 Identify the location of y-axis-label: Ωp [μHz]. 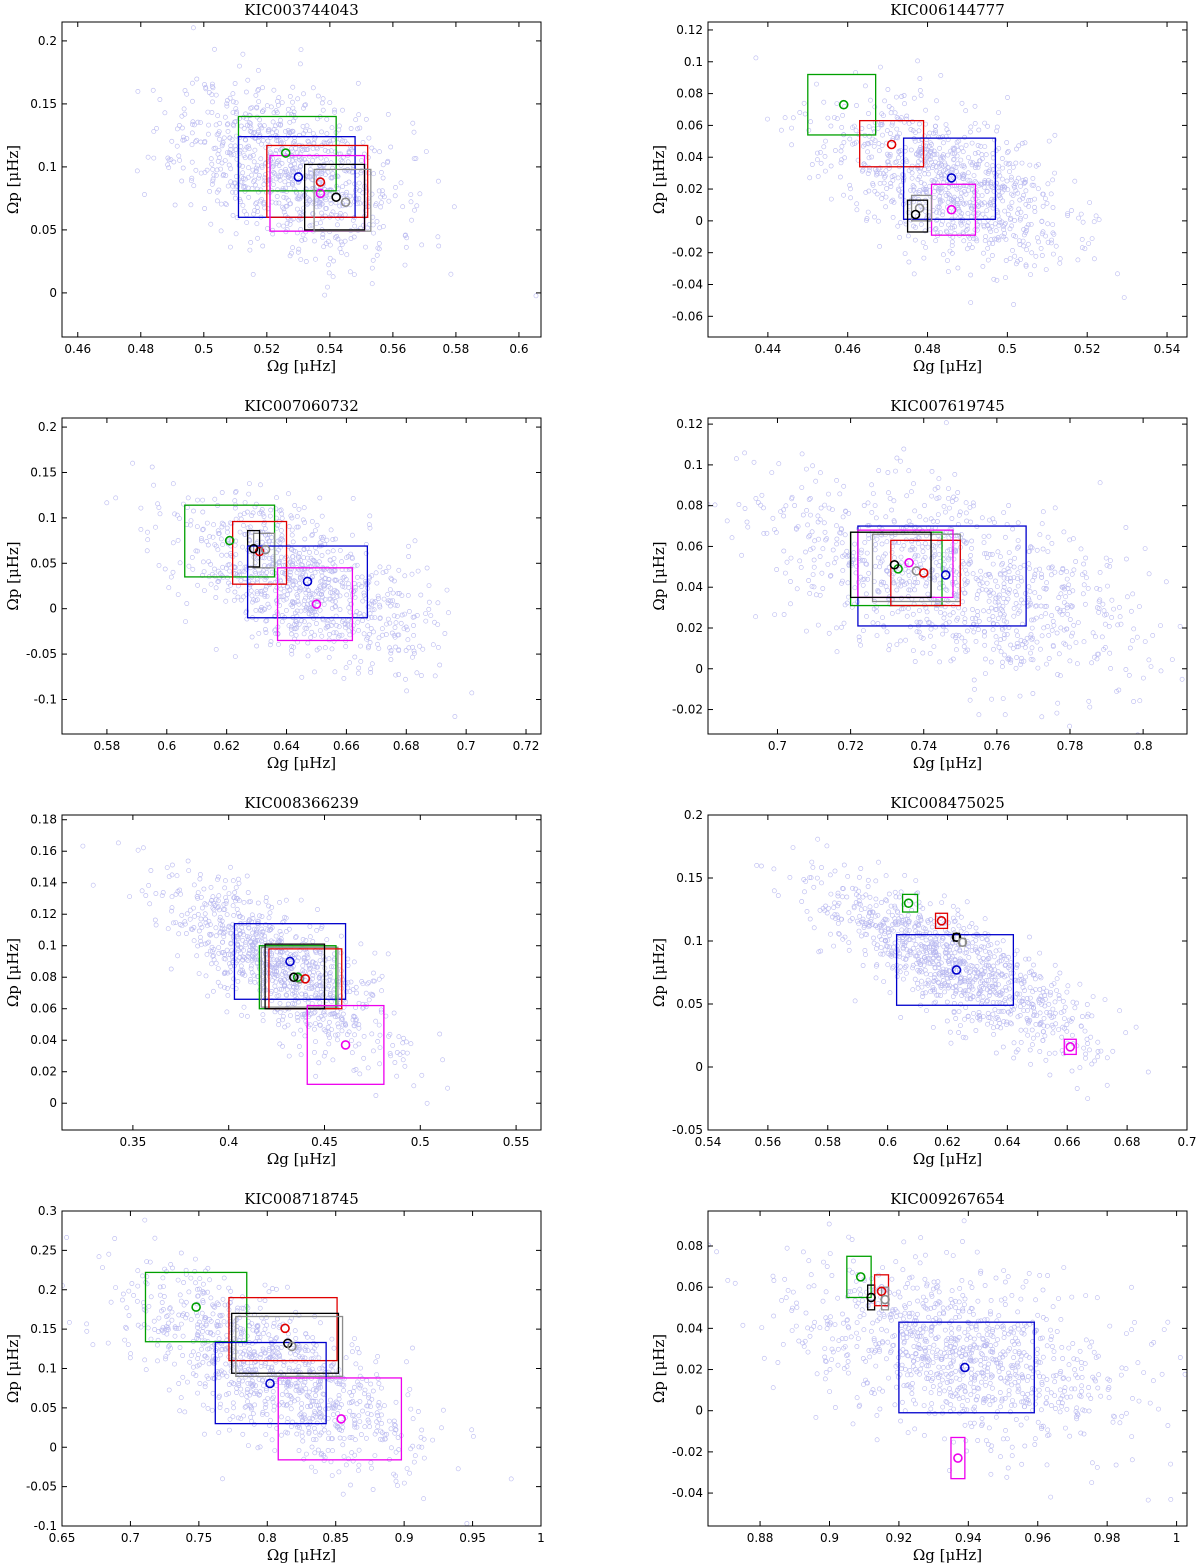
(13, 972).